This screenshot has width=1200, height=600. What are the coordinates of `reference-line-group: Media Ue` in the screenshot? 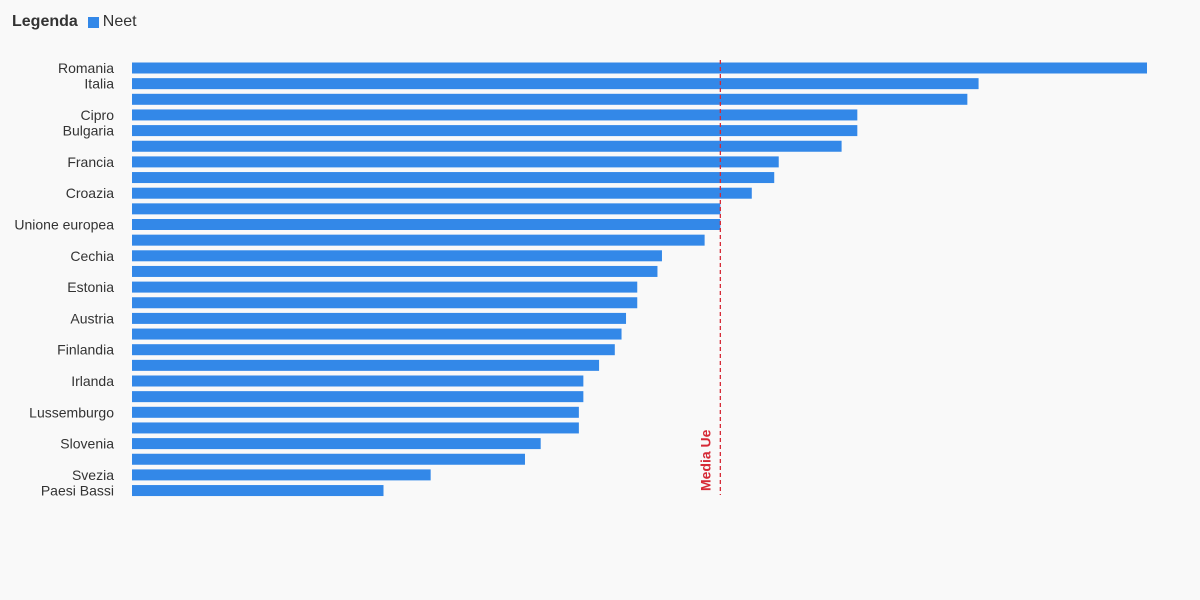 It's located at (709, 277).